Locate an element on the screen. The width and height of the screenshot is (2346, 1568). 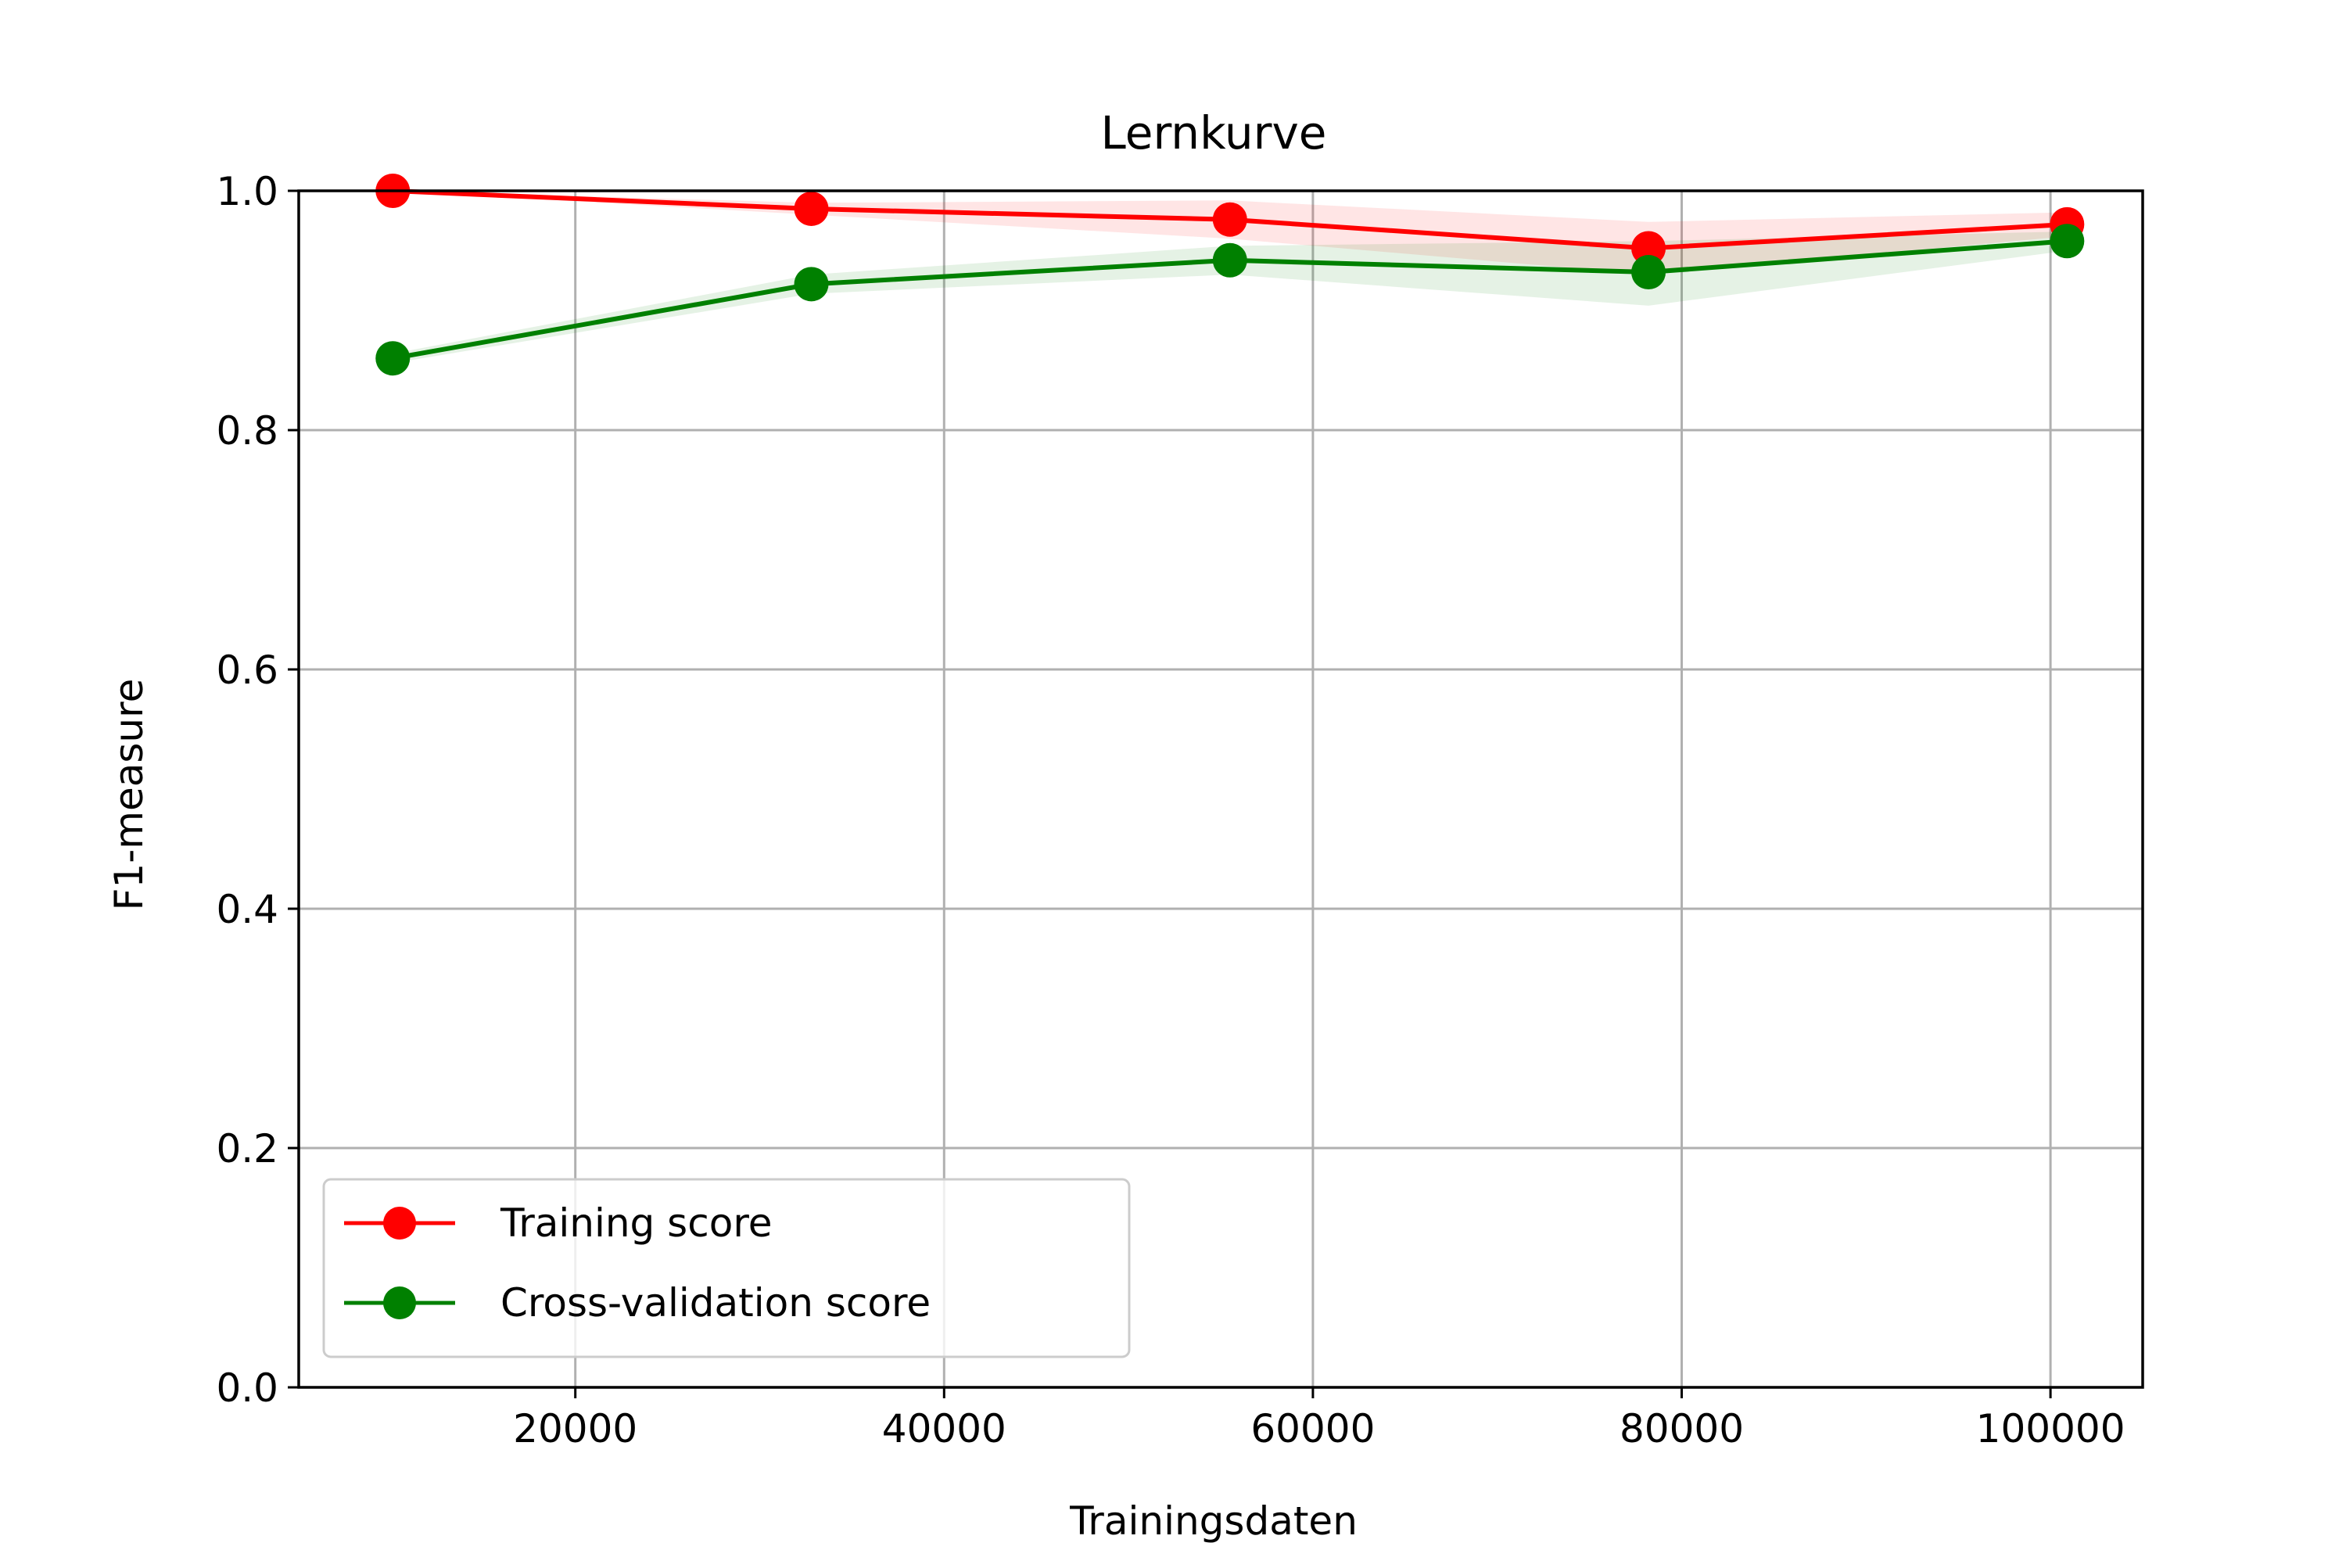
y-tick-label: 0.0 is located at coordinates (247, 1388).